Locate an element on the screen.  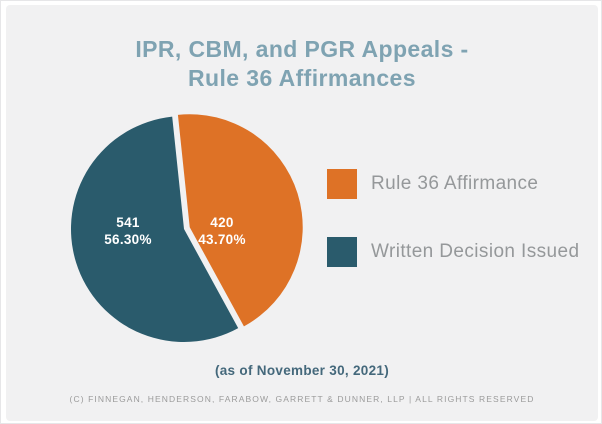
slice-percent: 56.30% is located at coordinates (128, 239).